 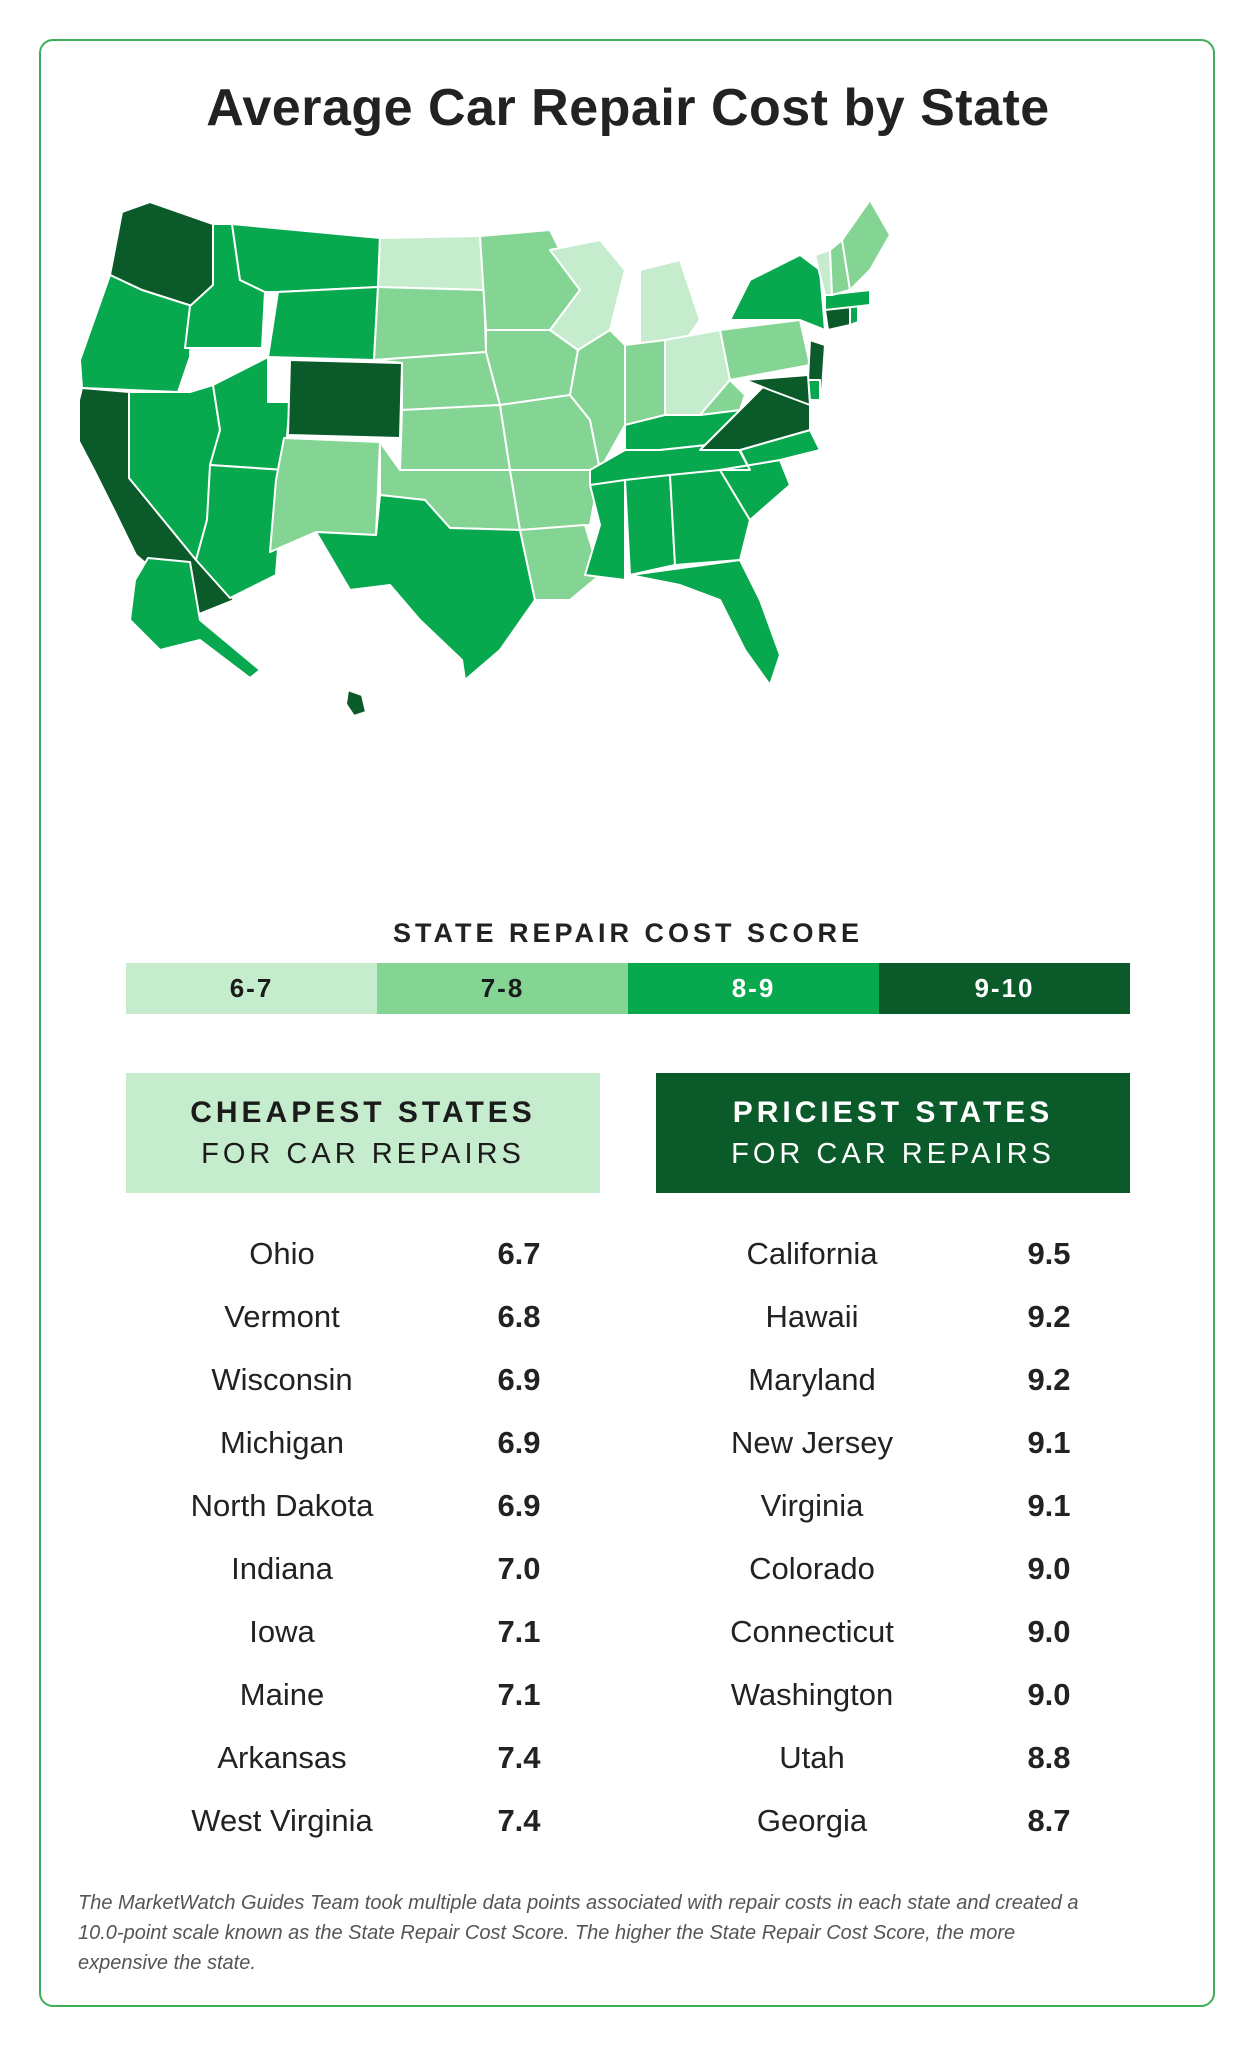 What do you see at coordinates (250, 413) in the screenshot?
I see `state-ut` at bounding box center [250, 413].